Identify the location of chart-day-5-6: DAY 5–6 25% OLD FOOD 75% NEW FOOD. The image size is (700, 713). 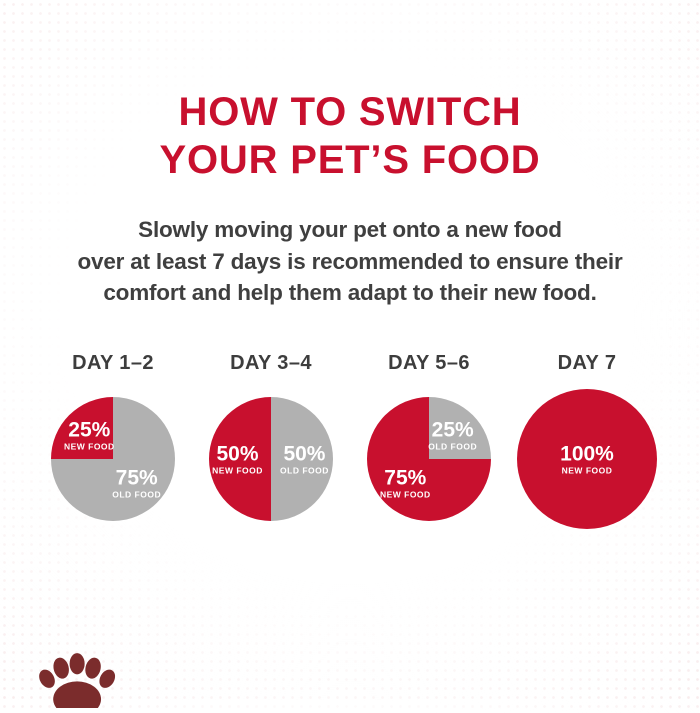
(429, 440).